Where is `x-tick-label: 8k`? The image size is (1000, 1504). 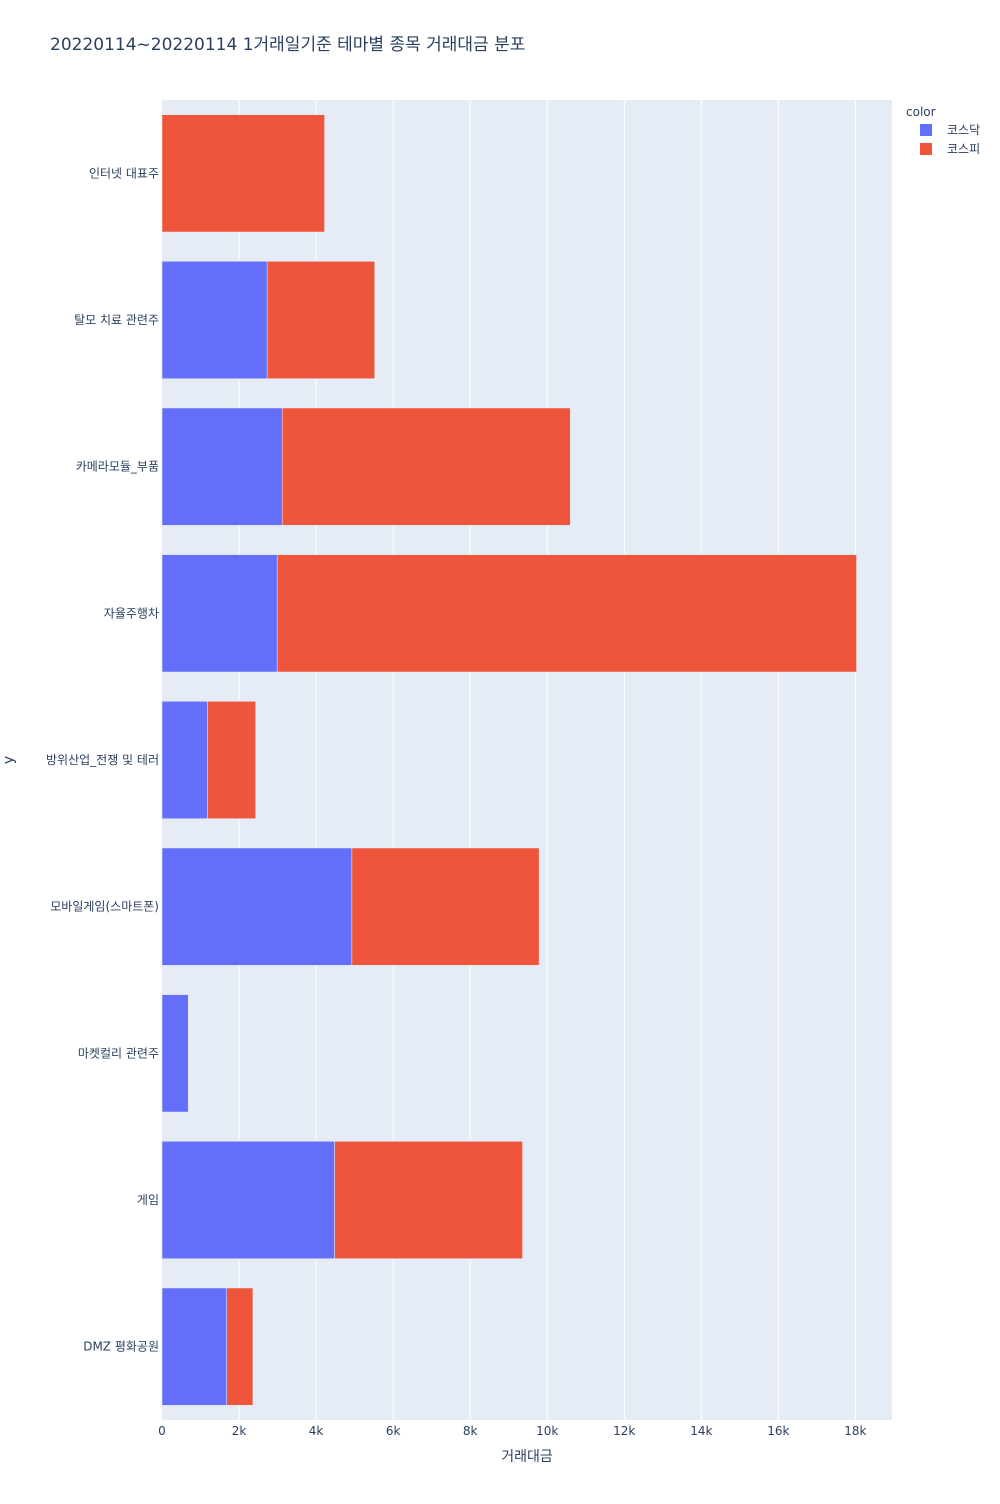
x-tick-label: 8k is located at coordinates (470, 1431).